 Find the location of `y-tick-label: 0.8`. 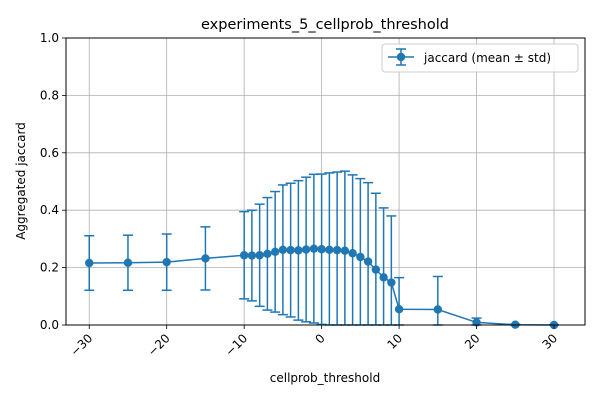

y-tick-label: 0.8 is located at coordinates (49, 95).